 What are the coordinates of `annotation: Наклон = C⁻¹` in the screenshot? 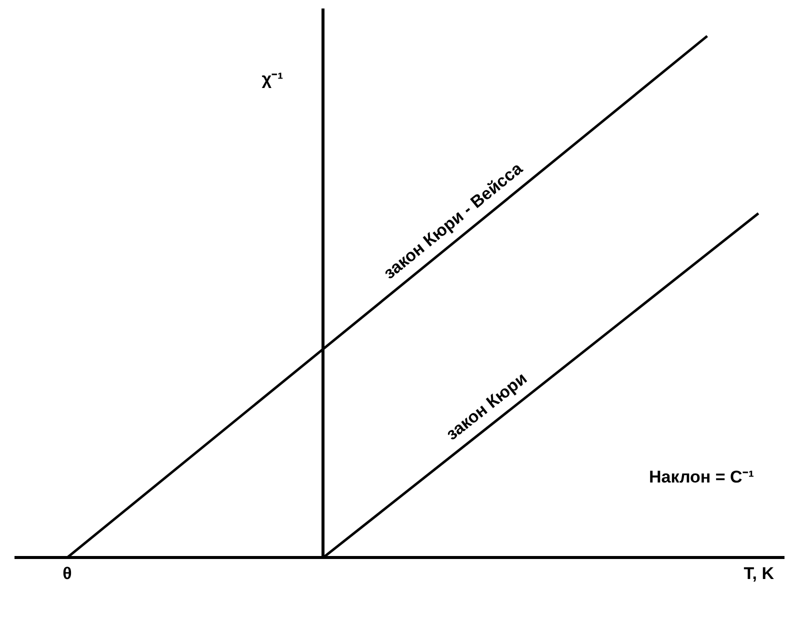 It's located at (701, 476).